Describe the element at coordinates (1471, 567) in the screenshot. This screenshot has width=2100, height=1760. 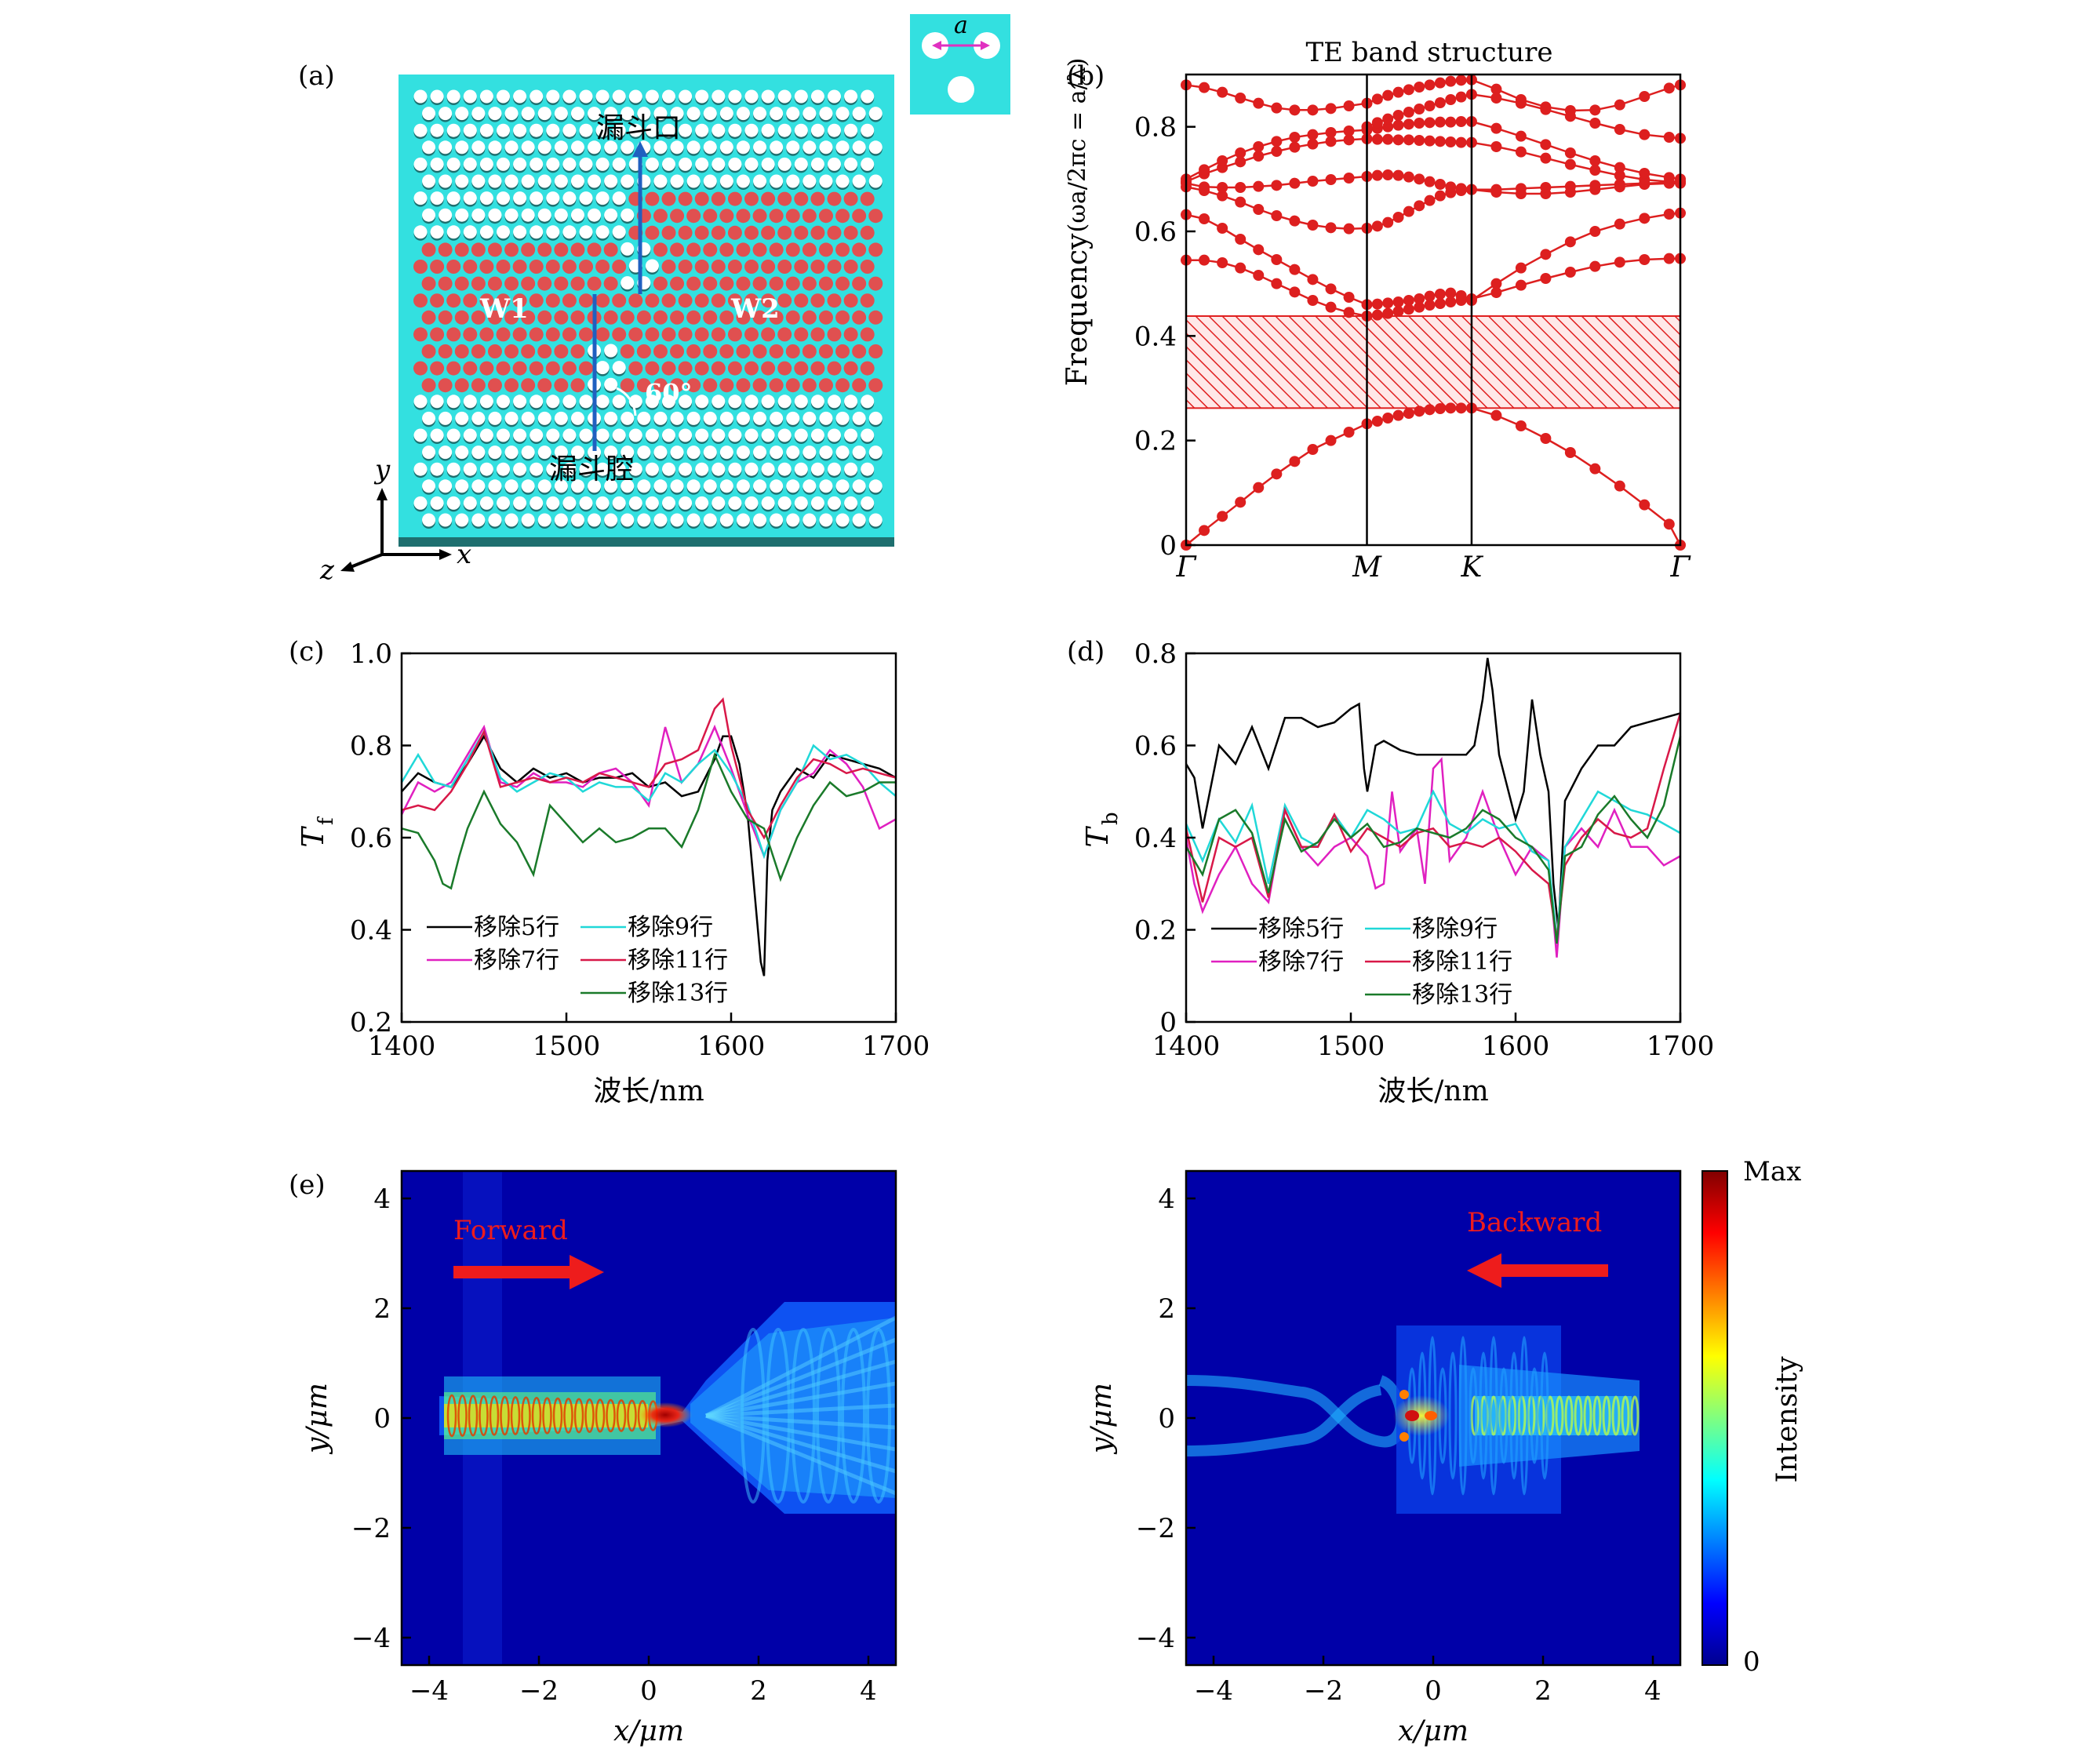
I see `band-xtick-label: K` at that location.